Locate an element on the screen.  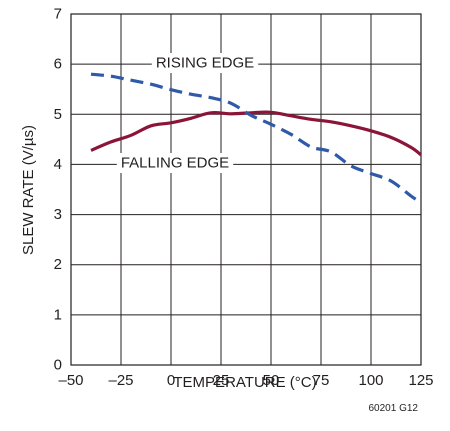
x-tick-label: 125 is located at coordinates (420, 380).